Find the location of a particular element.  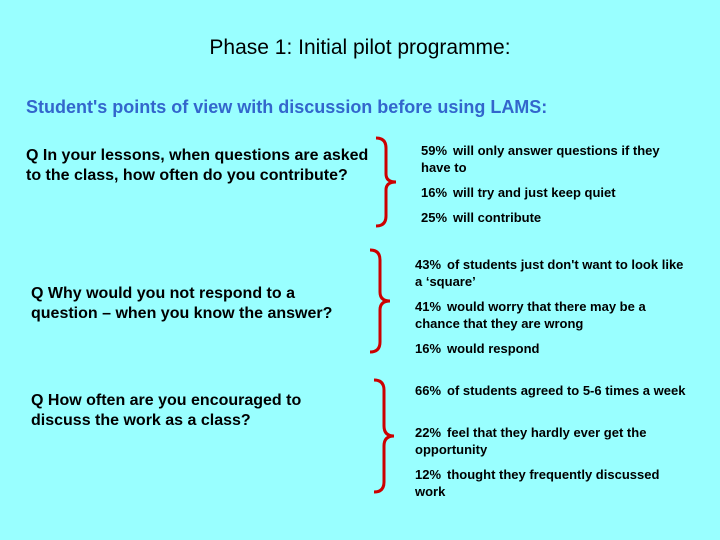

answer-pct: 12% is located at coordinates (428, 474).